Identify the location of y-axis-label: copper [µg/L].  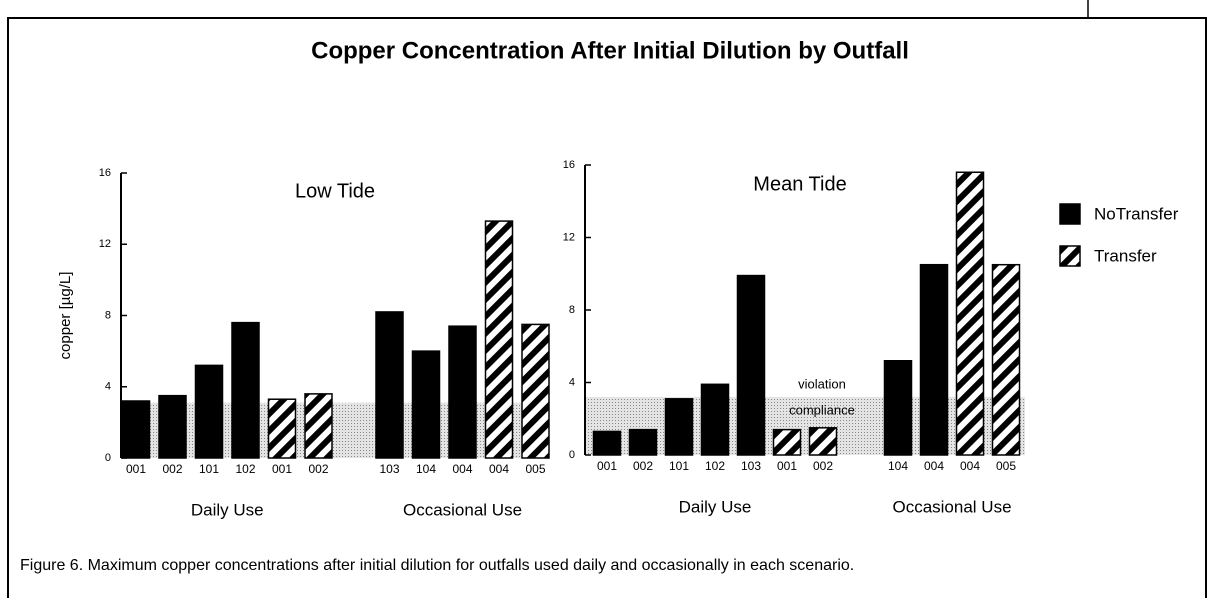
(65, 316).